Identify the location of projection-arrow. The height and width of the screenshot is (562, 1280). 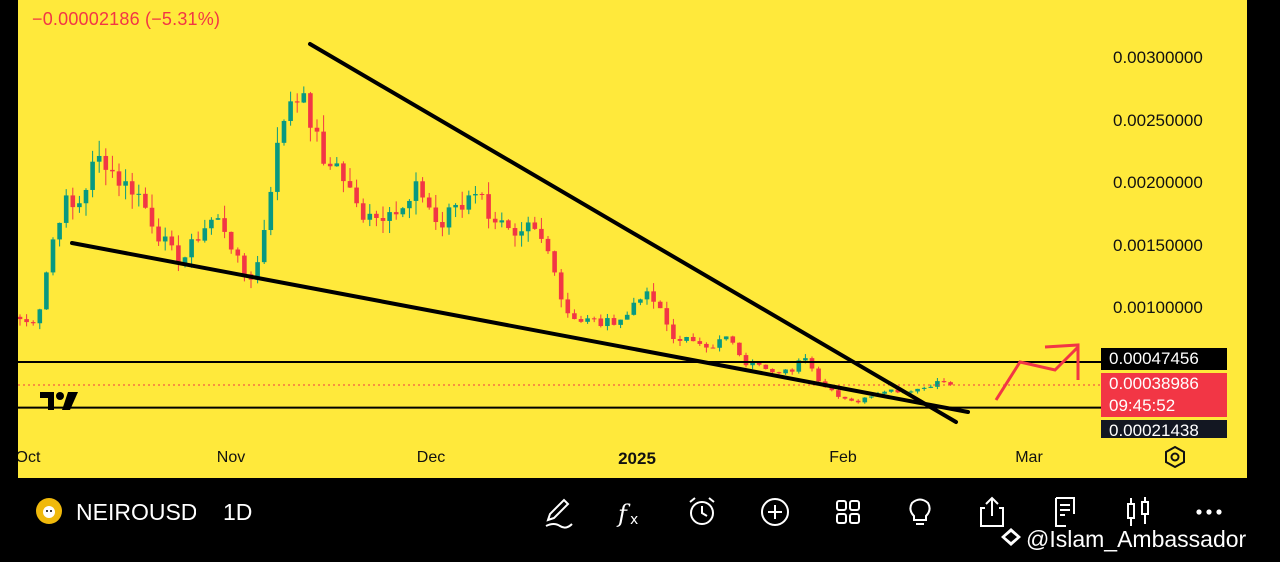
(1037, 373).